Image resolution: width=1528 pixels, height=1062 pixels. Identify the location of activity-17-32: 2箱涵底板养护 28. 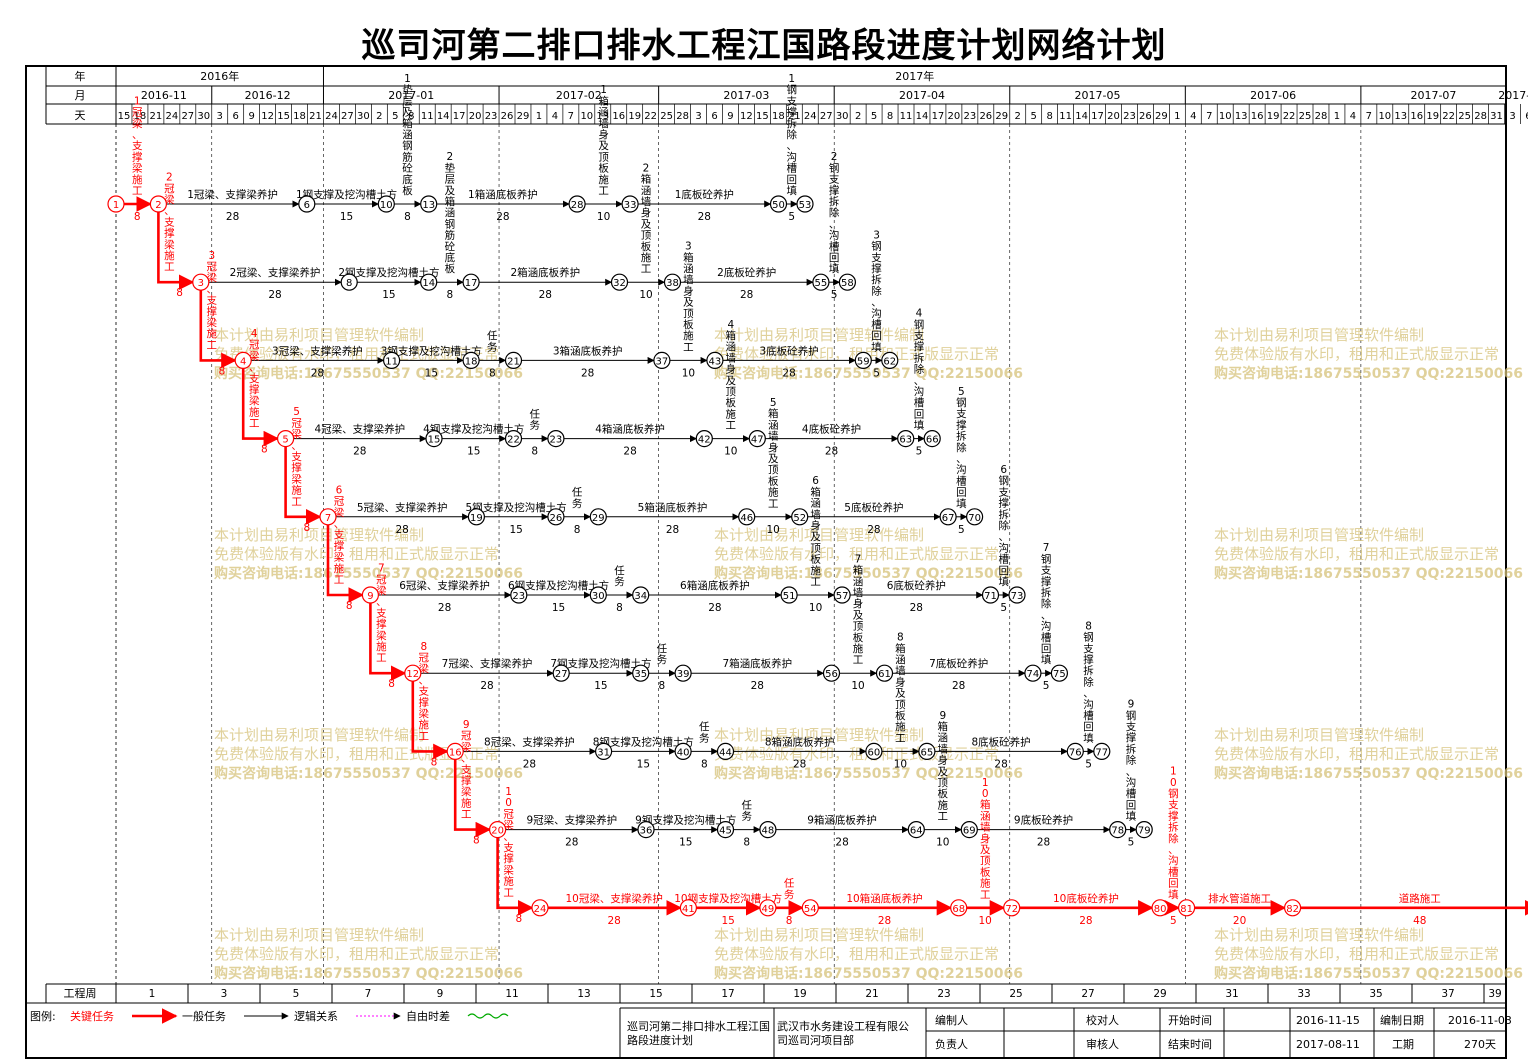
(546, 283).